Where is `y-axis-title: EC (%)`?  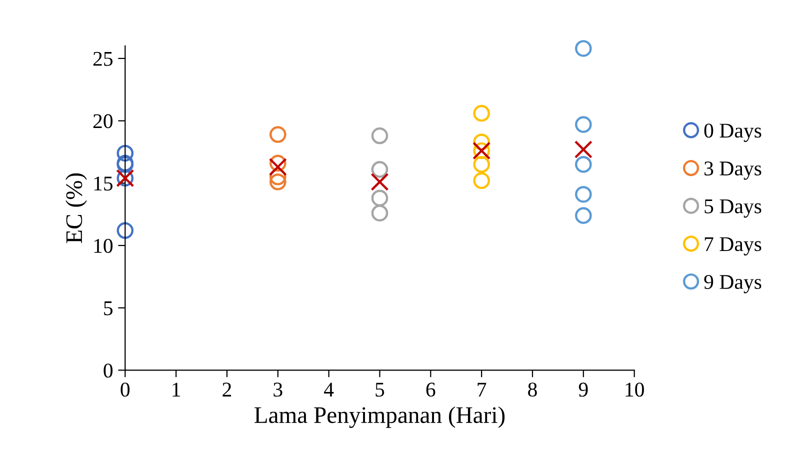
y-axis-title: EC (%) is located at coordinates (76, 208).